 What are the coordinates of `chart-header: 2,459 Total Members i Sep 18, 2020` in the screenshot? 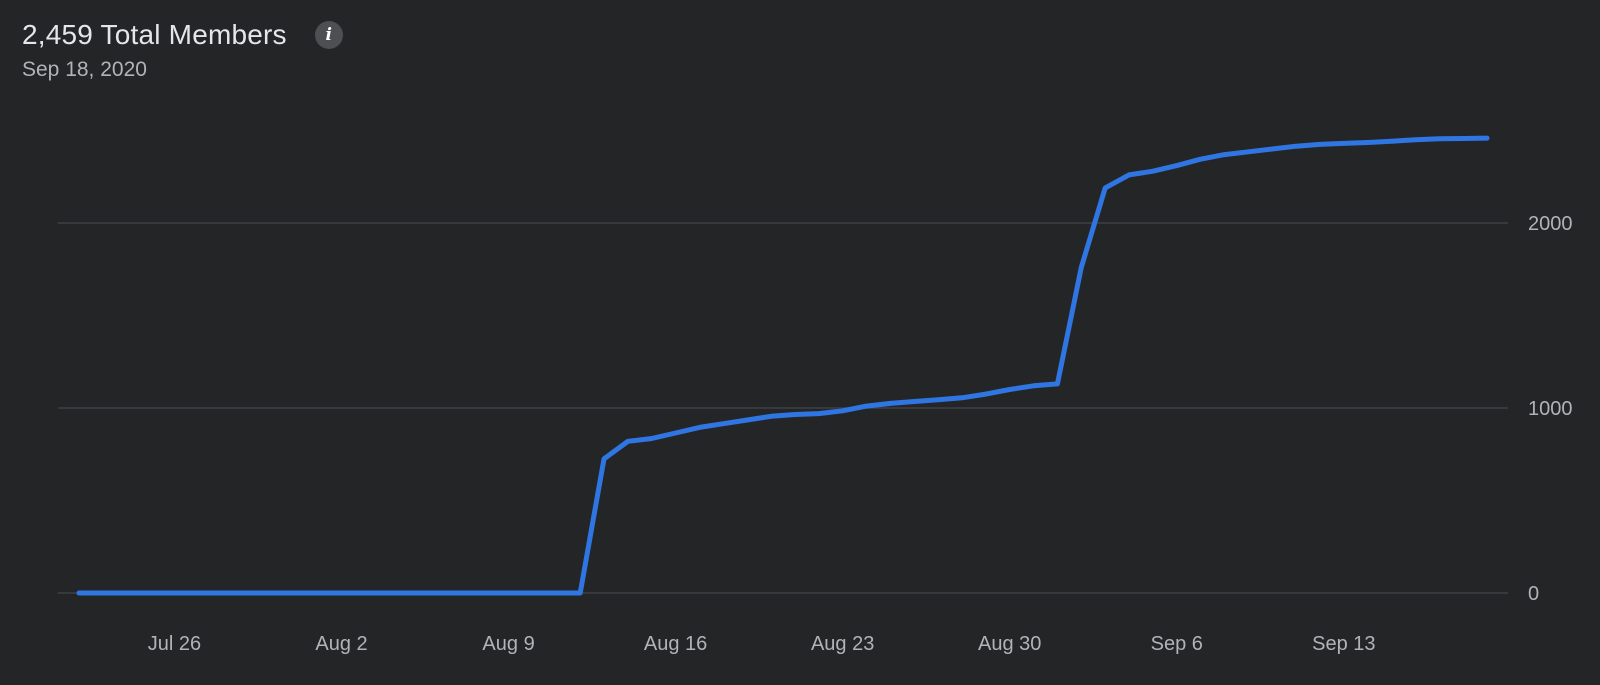 It's located at (182, 49).